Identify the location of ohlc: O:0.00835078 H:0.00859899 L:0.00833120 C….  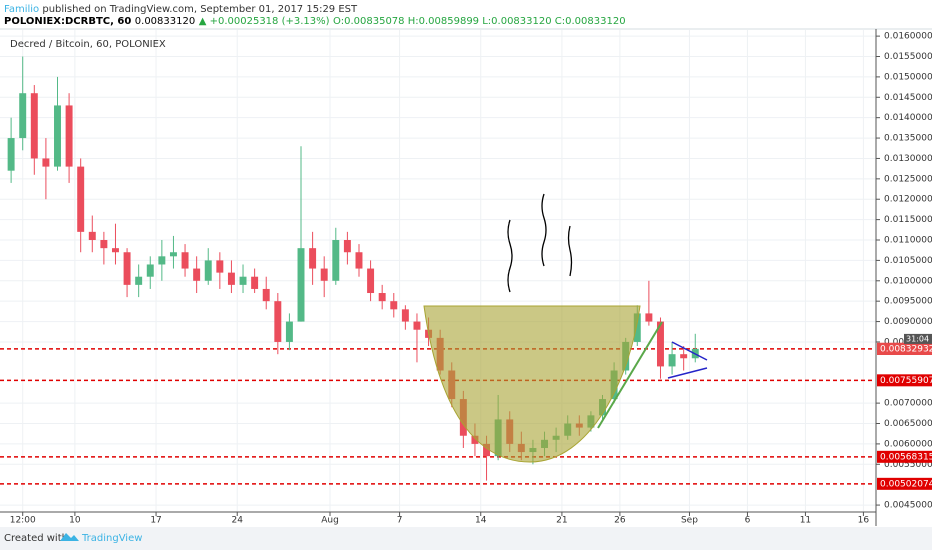
(479, 21).